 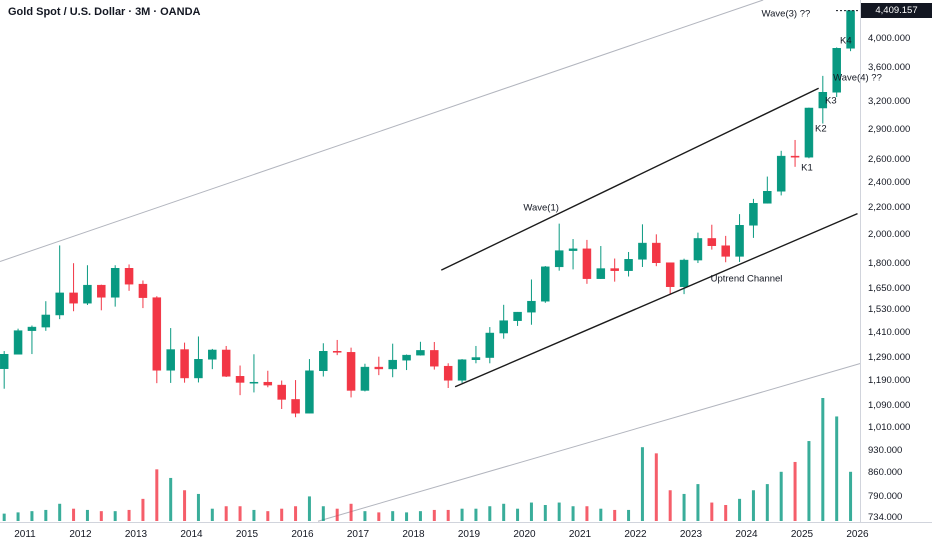 What do you see at coordinates (541, 208) in the screenshot?
I see `annotation-wave-1: Wave(1)` at bounding box center [541, 208].